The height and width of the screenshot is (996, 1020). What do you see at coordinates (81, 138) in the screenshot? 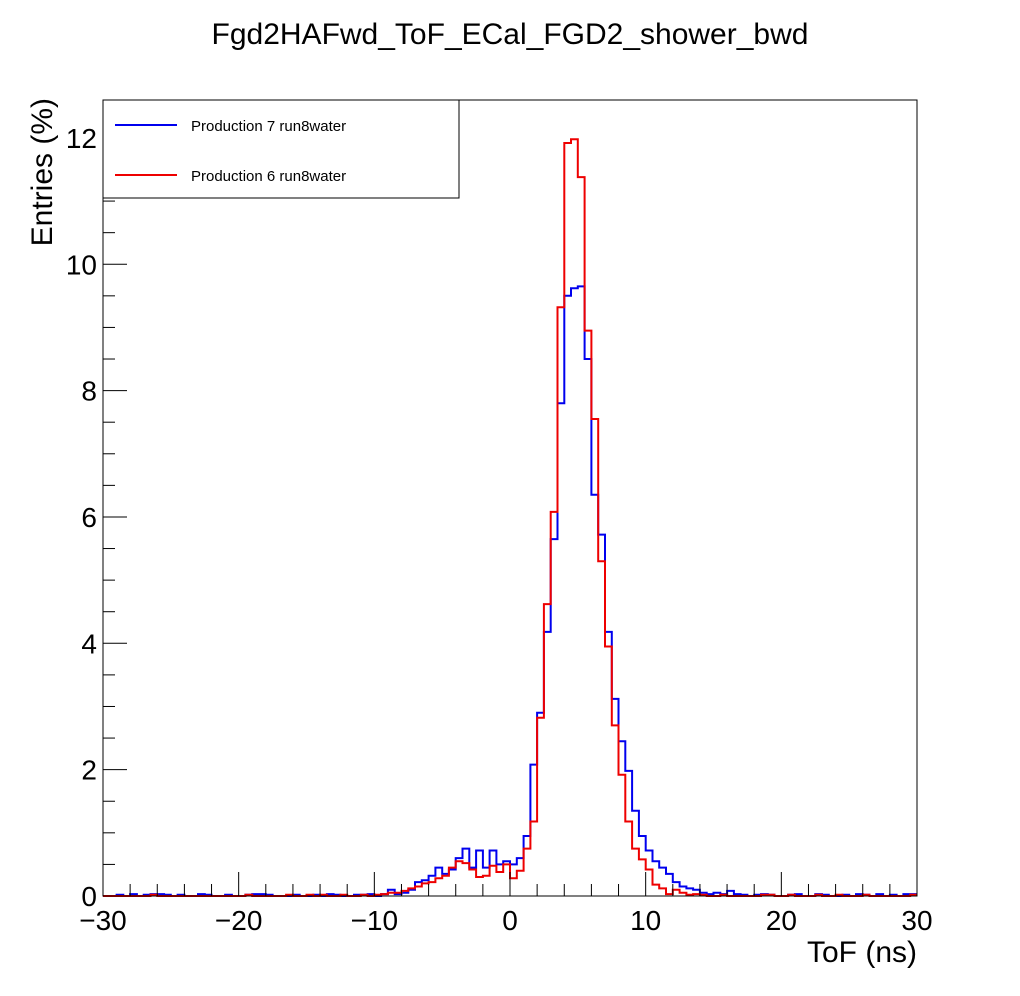
I see `y-tick-label: 12` at bounding box center [81, 138].